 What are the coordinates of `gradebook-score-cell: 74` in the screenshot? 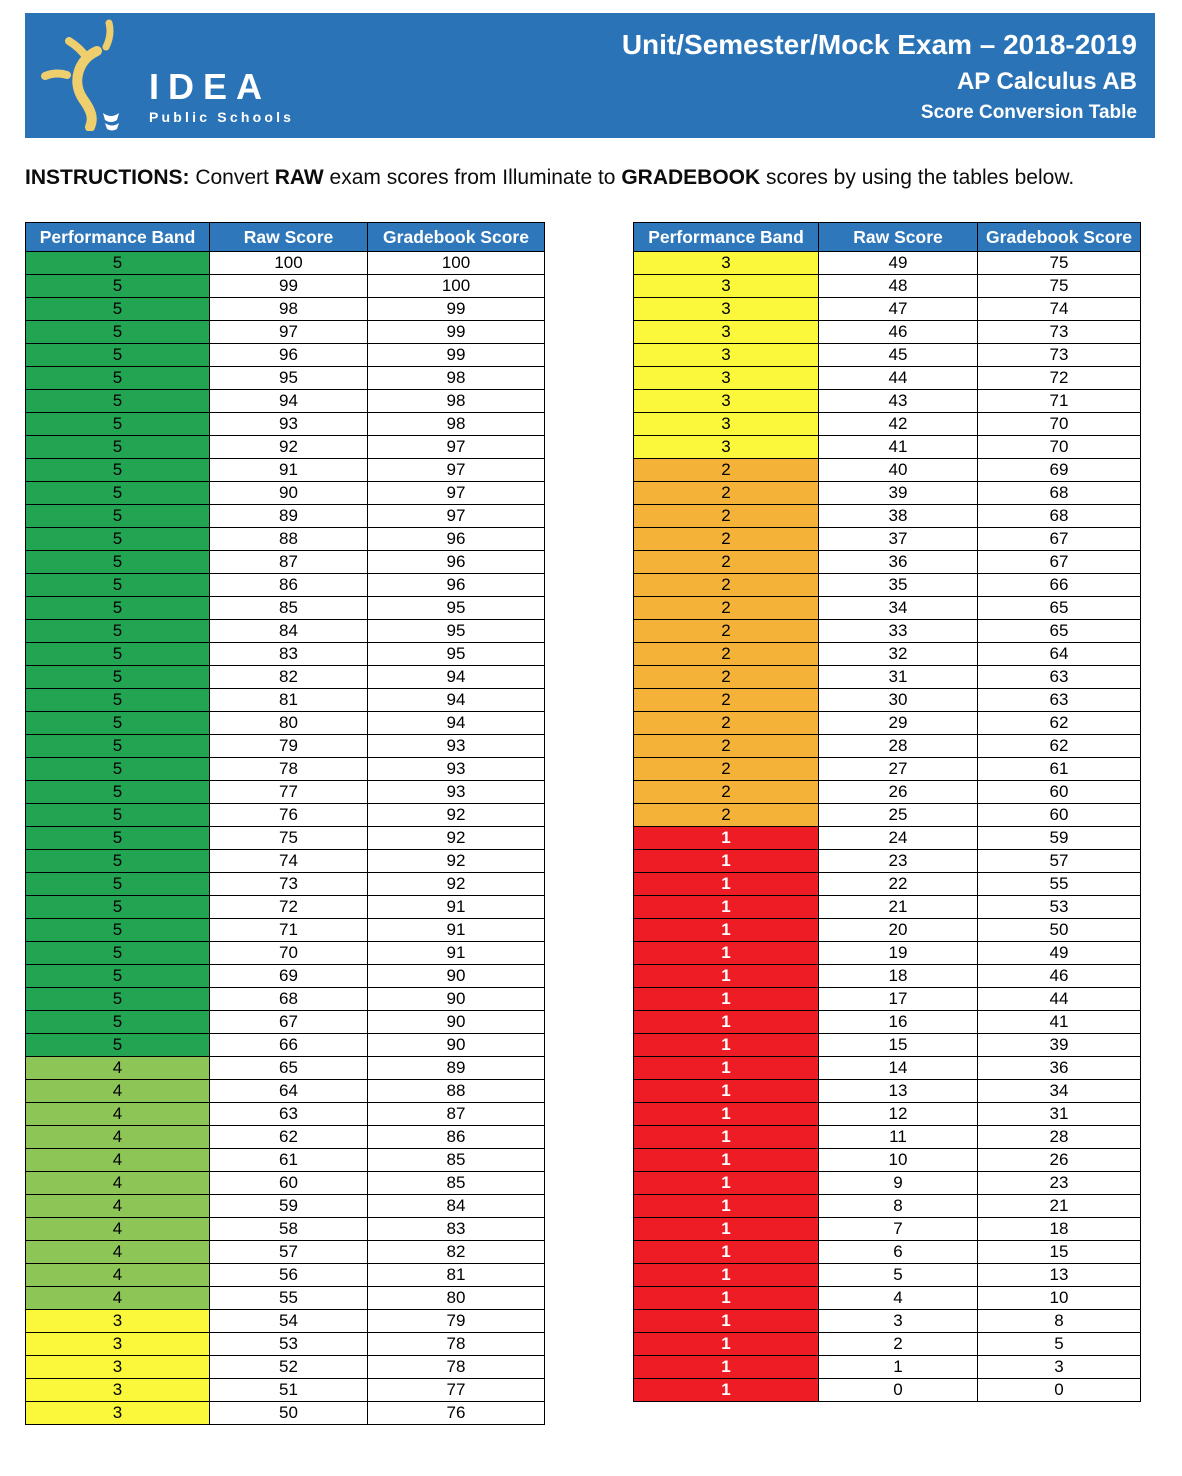 It's located at (1059, 309).